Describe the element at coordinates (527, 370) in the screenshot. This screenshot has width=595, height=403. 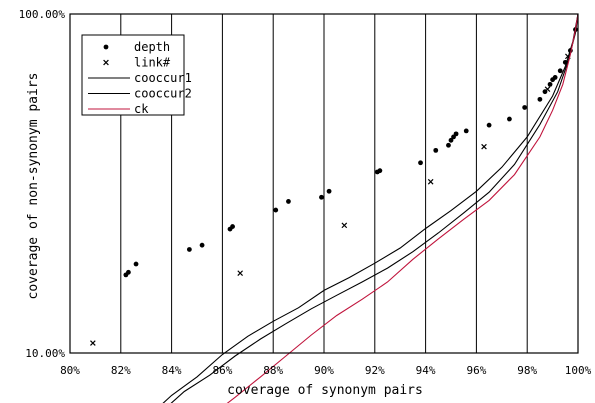
I see `x-tick-label: 98%` at that location.